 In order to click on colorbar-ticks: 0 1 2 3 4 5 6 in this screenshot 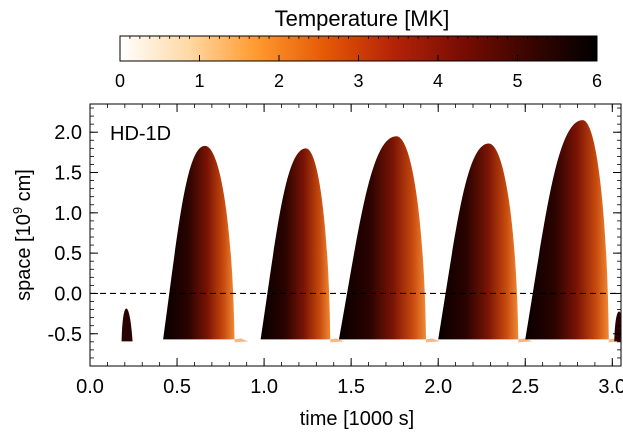, I will do `click(358, 63)`.